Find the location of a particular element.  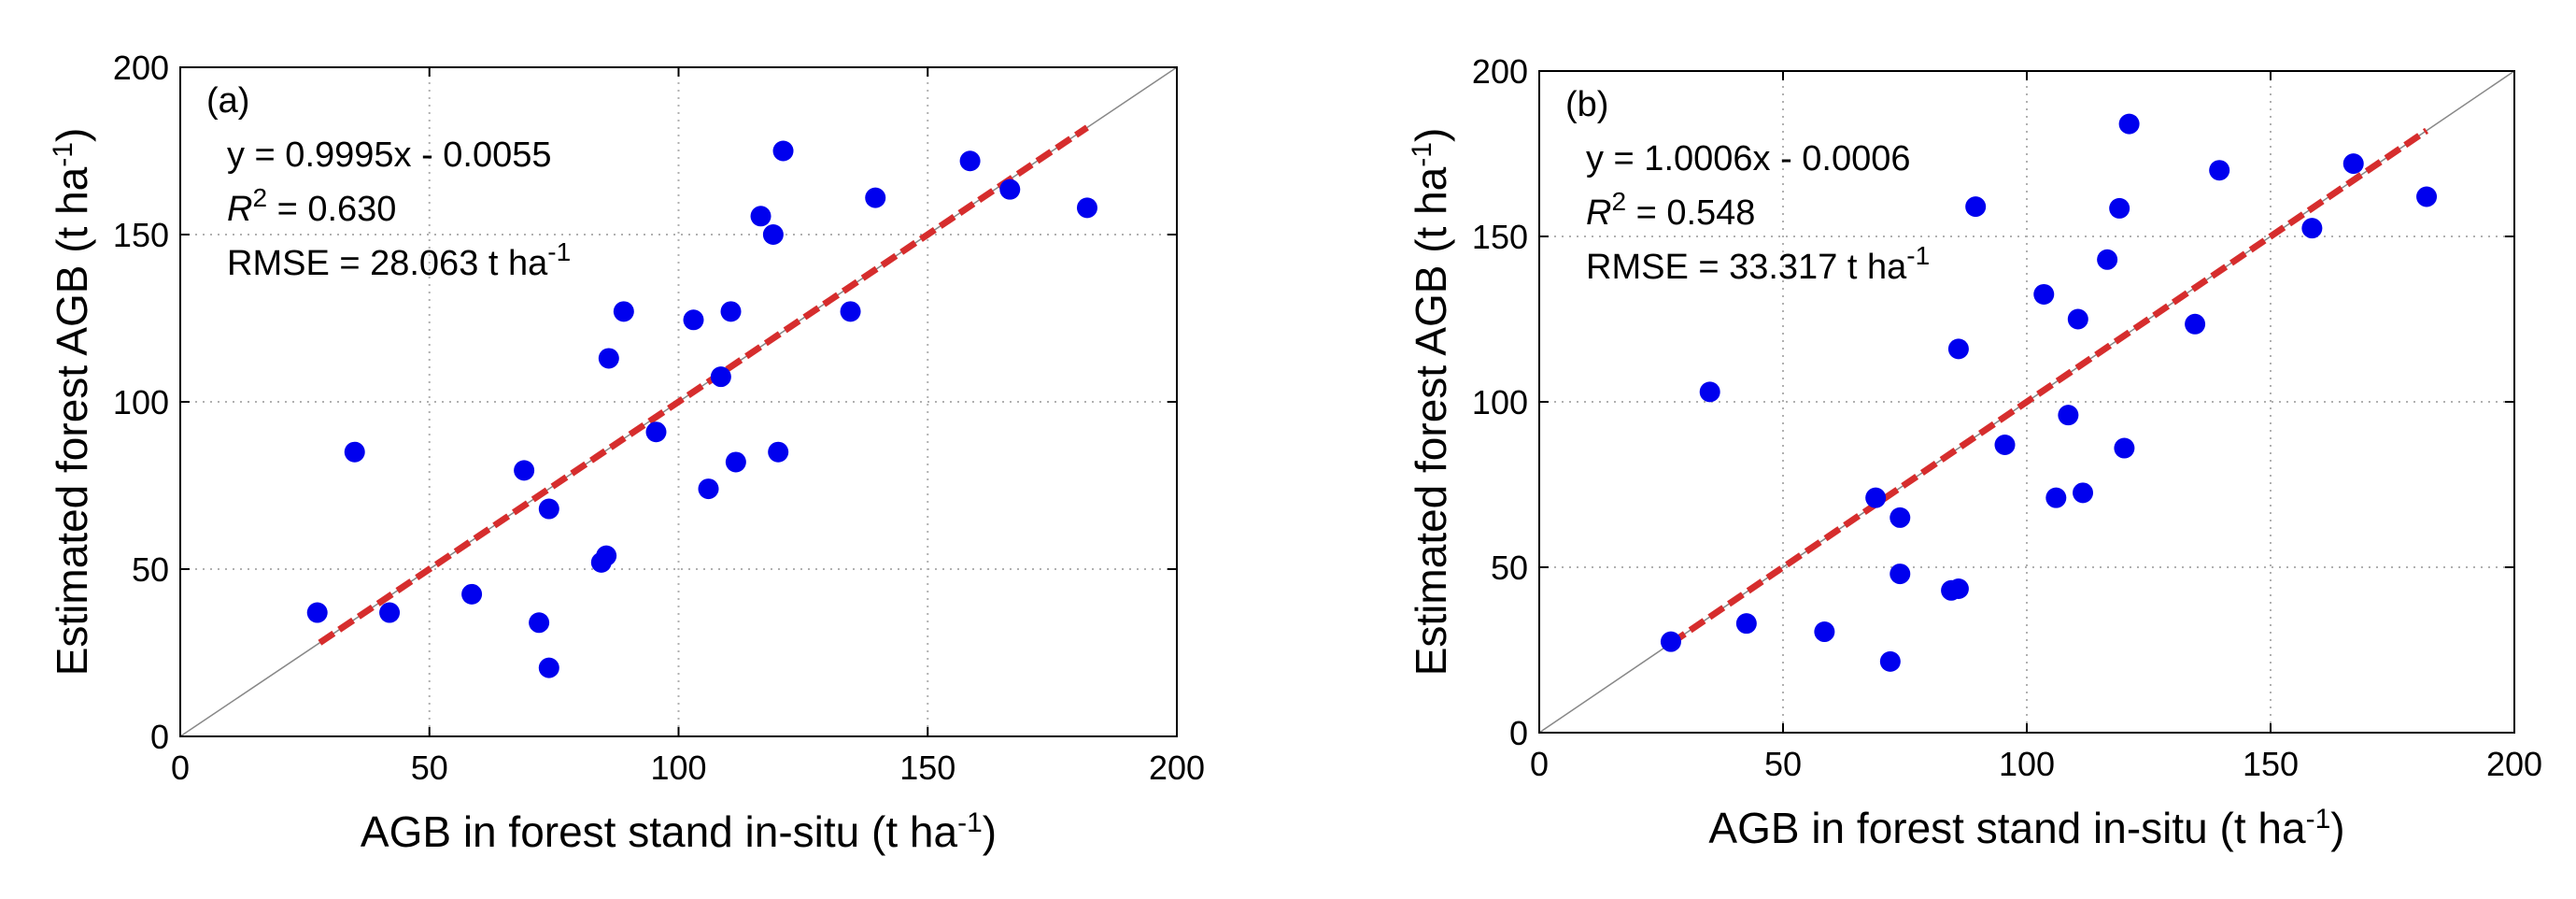

r-squared: R2 = 0.630 is located at coordinates (311, 207).